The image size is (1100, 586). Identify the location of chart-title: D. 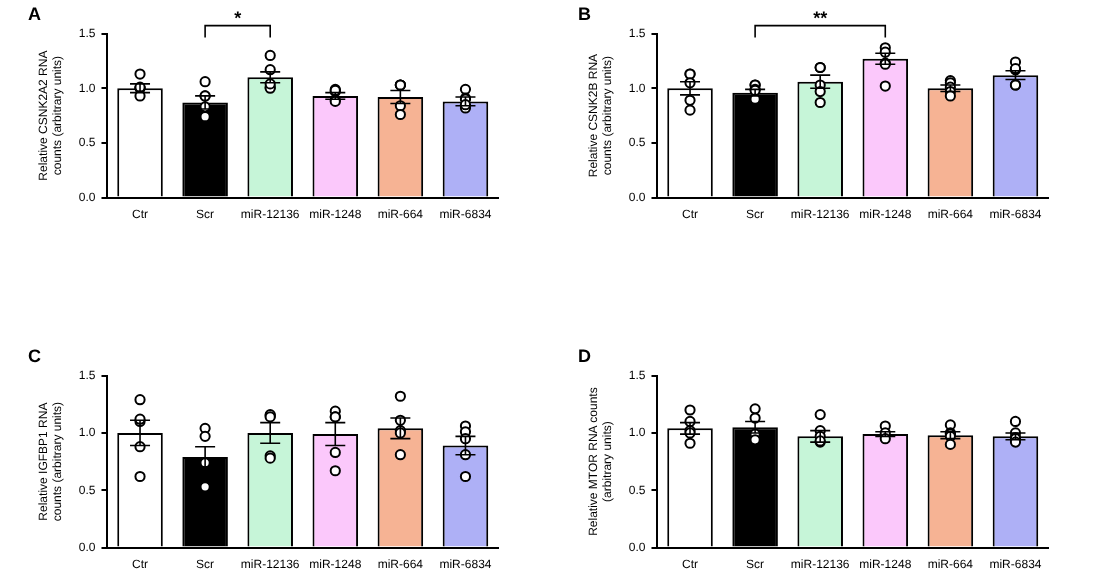
(585, 355).